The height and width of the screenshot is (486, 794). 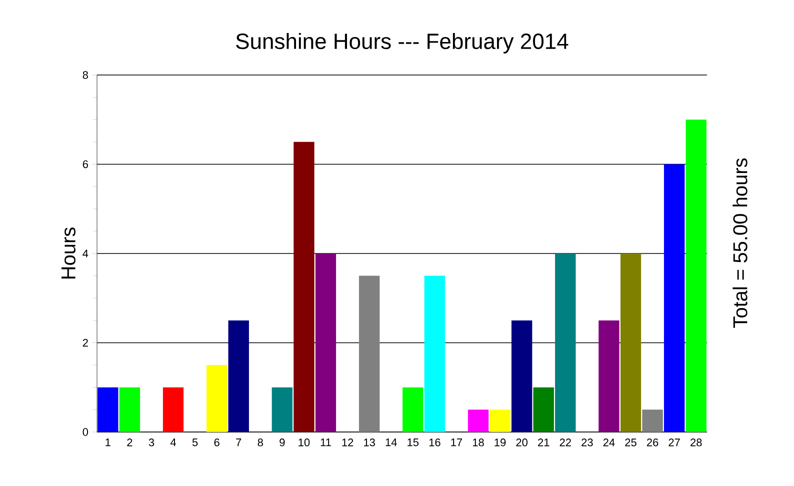 What do you see at coordinates (69, 253) in the screenshot?
I see `y-axis-title: Hours` at bounding box center [69, 253].